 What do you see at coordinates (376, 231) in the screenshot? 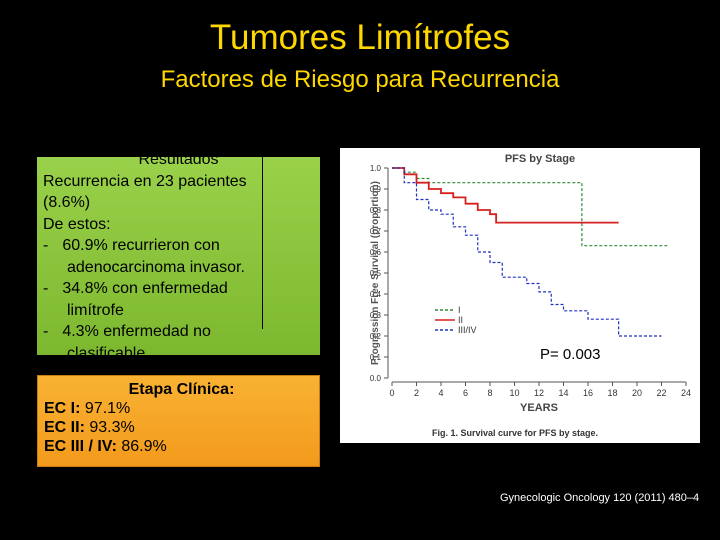
I see `y-tick-label: 0.7` at bounding box center [376, 231].